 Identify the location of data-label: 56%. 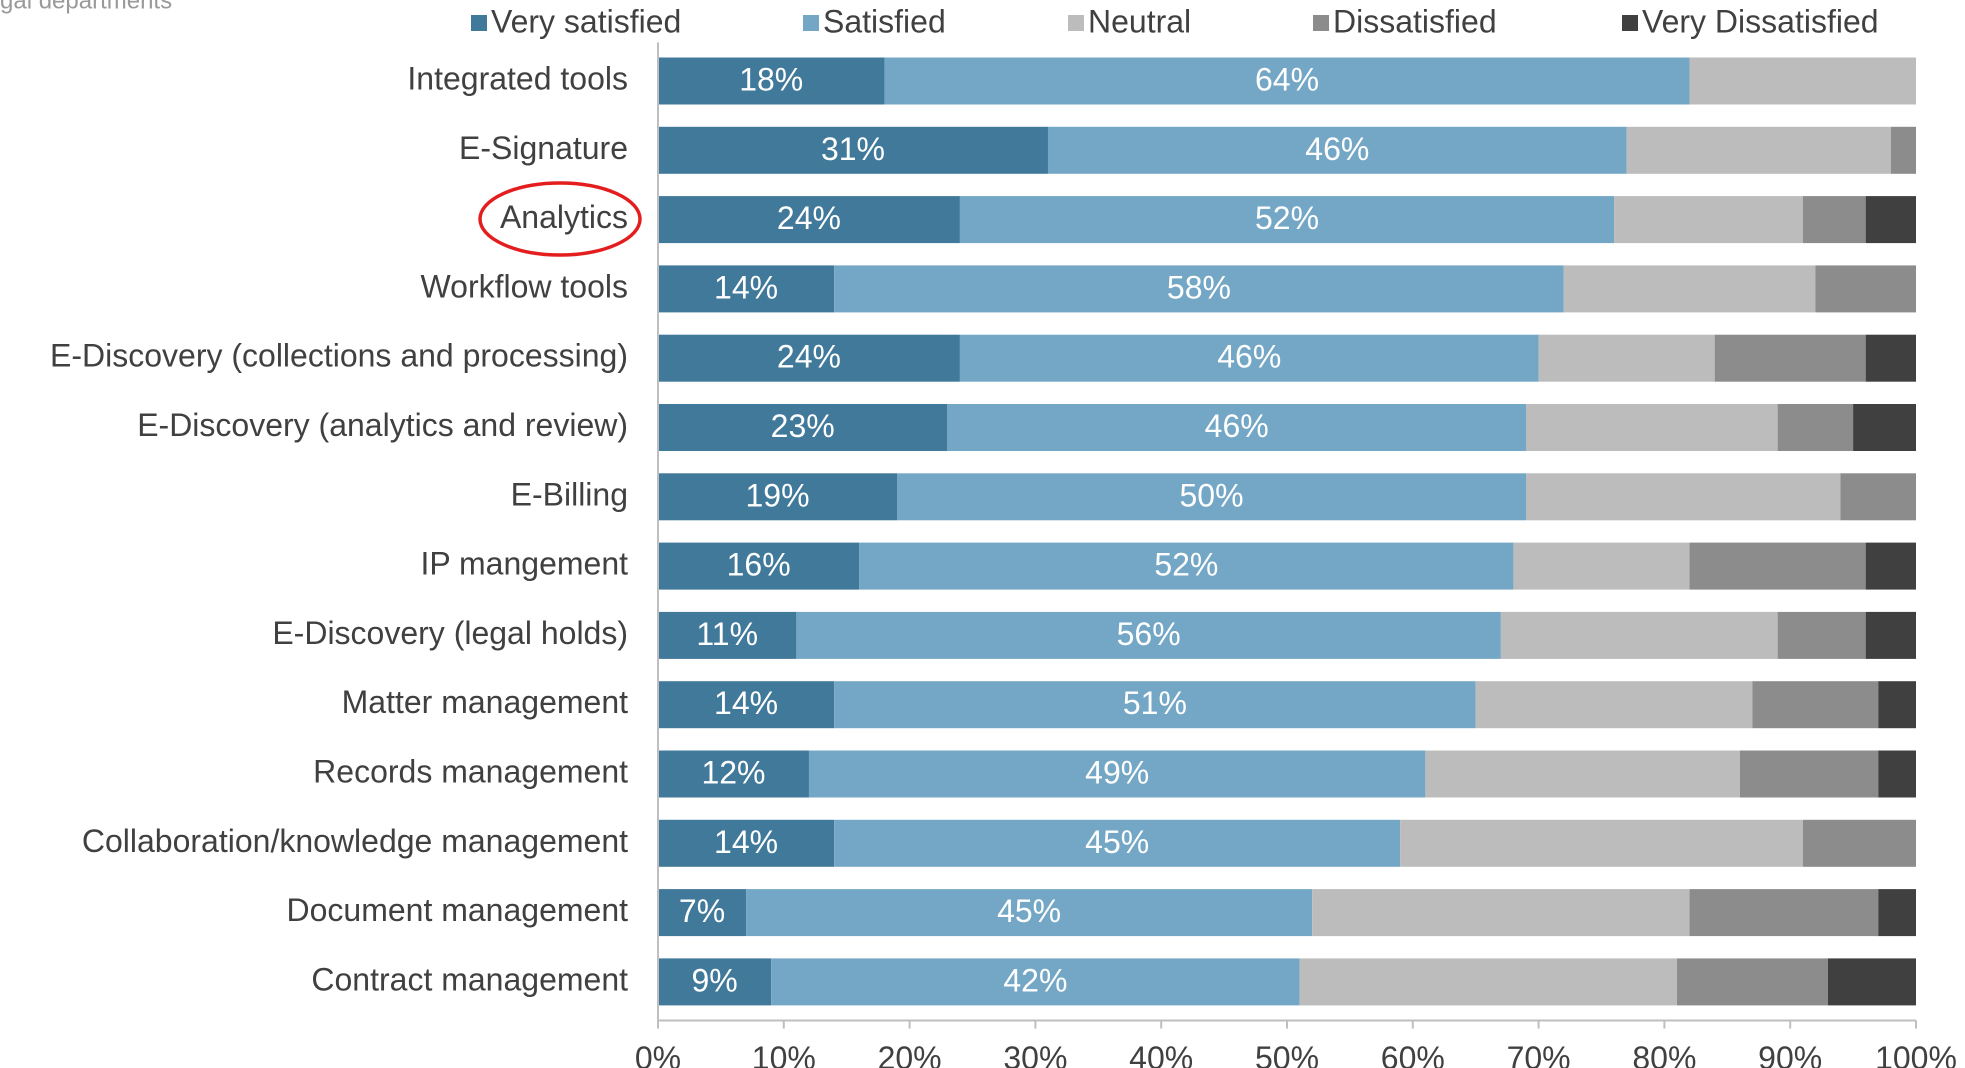
(1149, 634).